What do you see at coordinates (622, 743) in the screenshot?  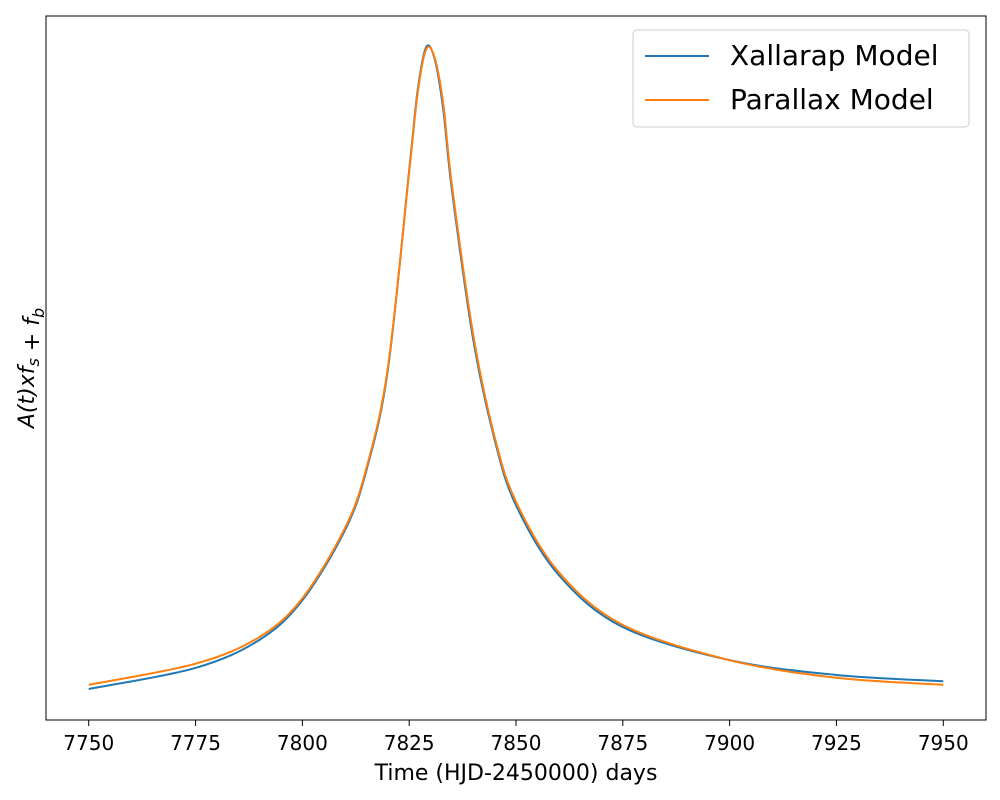 I see `x-tick-label: 7875` at bounding box center [622, 743].